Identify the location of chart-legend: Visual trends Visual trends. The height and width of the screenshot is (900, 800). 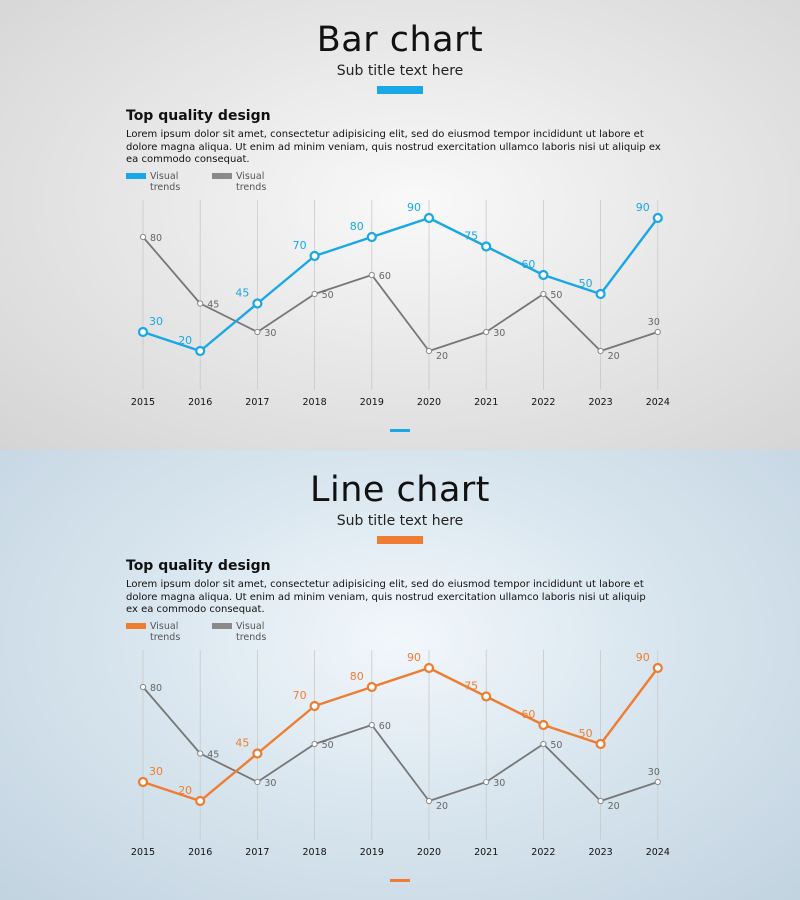
(212, 182).